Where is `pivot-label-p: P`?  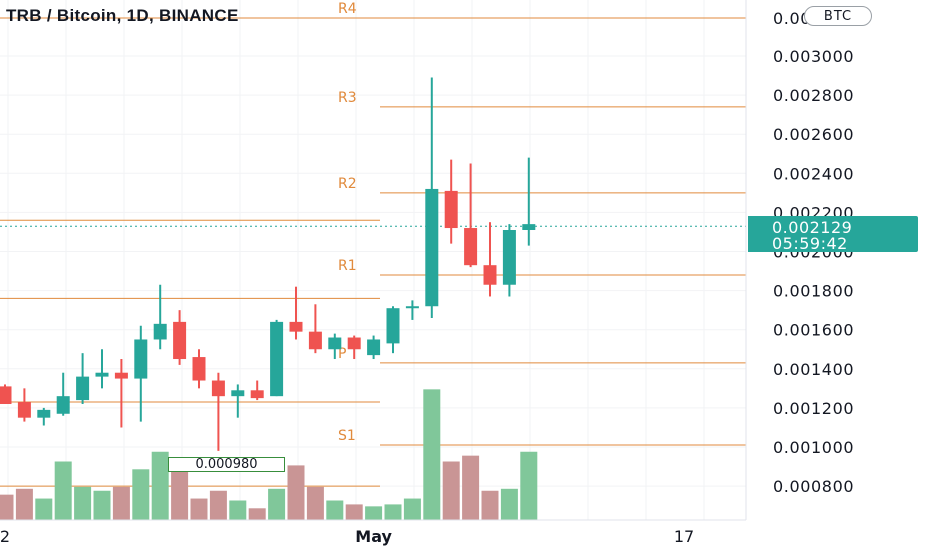 pivot-label-p: P is located at coordinates (342, 354).